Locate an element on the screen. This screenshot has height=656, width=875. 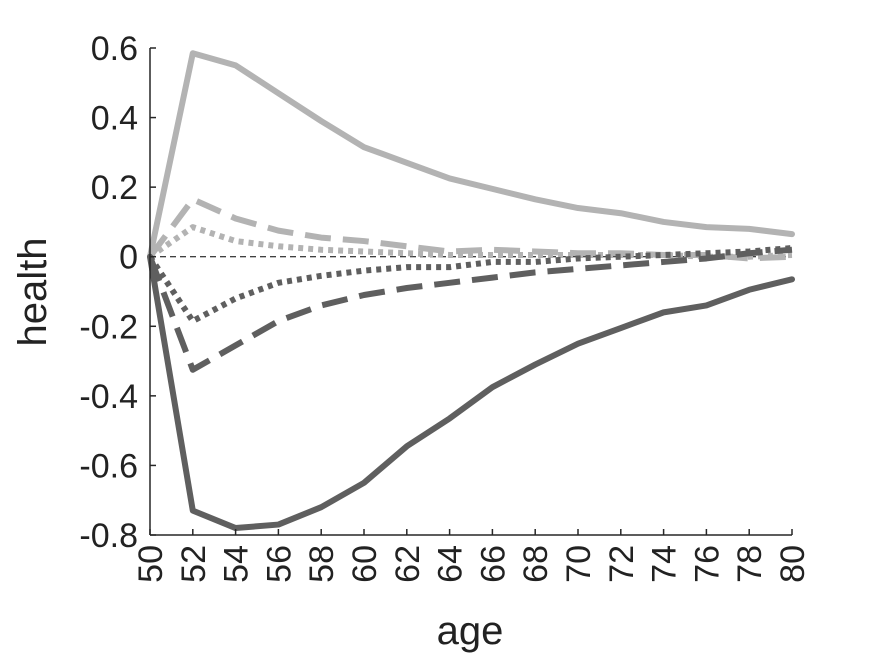
x-tick-label: 56 is located at coordinates (279, 564).